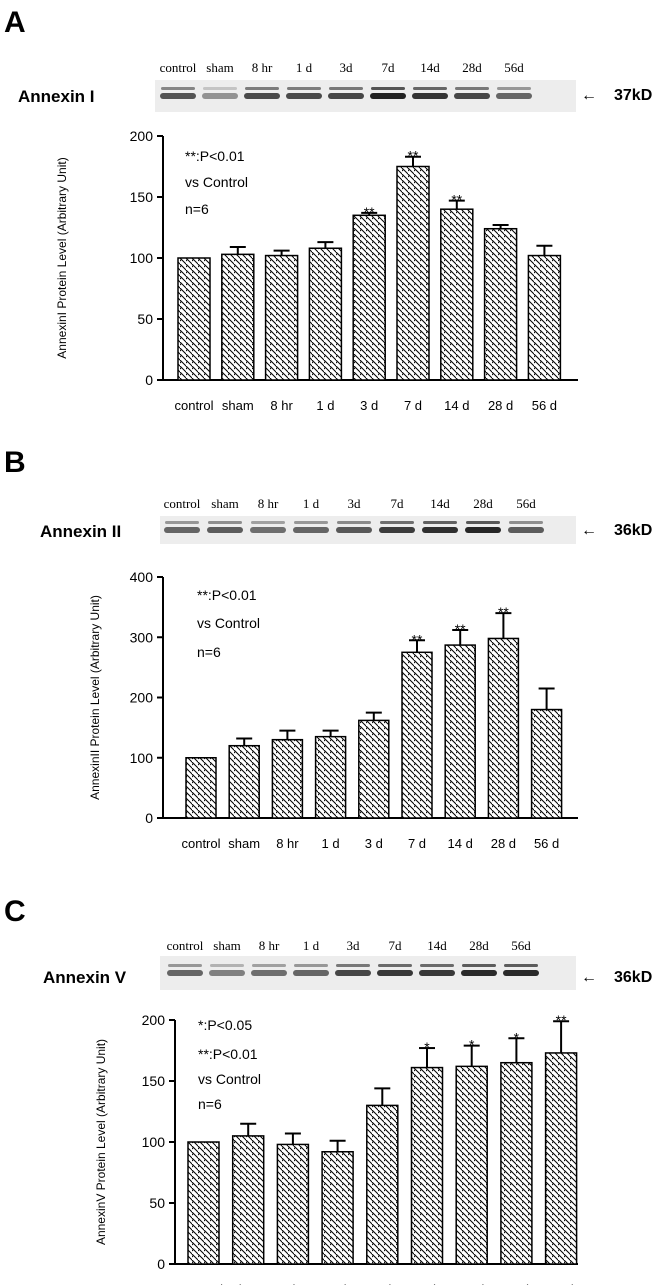 The height and width of the screenshot is (1285, 666). I want to click on molecular-weight-label: 37kD, so click(633, 95).